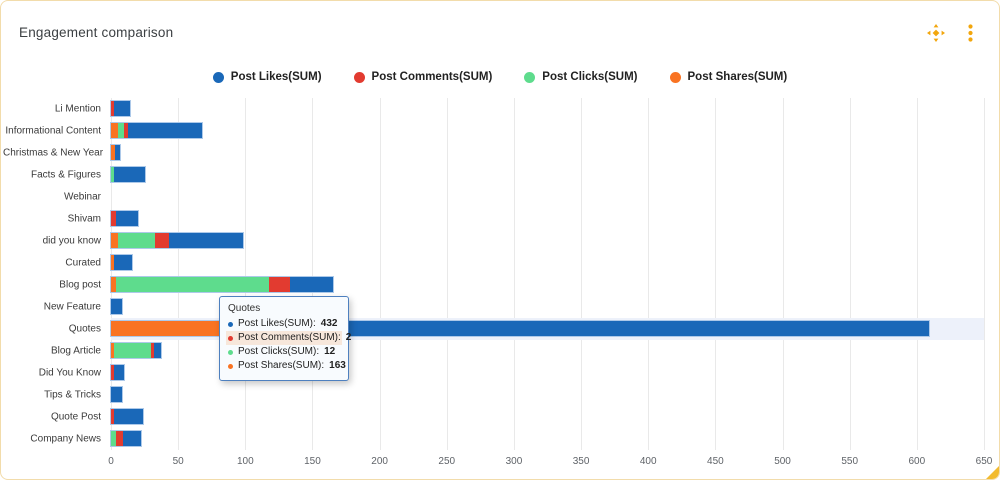  What do you see at coordinates (850, 461) in the screenshot?
I see `x-tick-label: 550` at bounding box center [850, 461].